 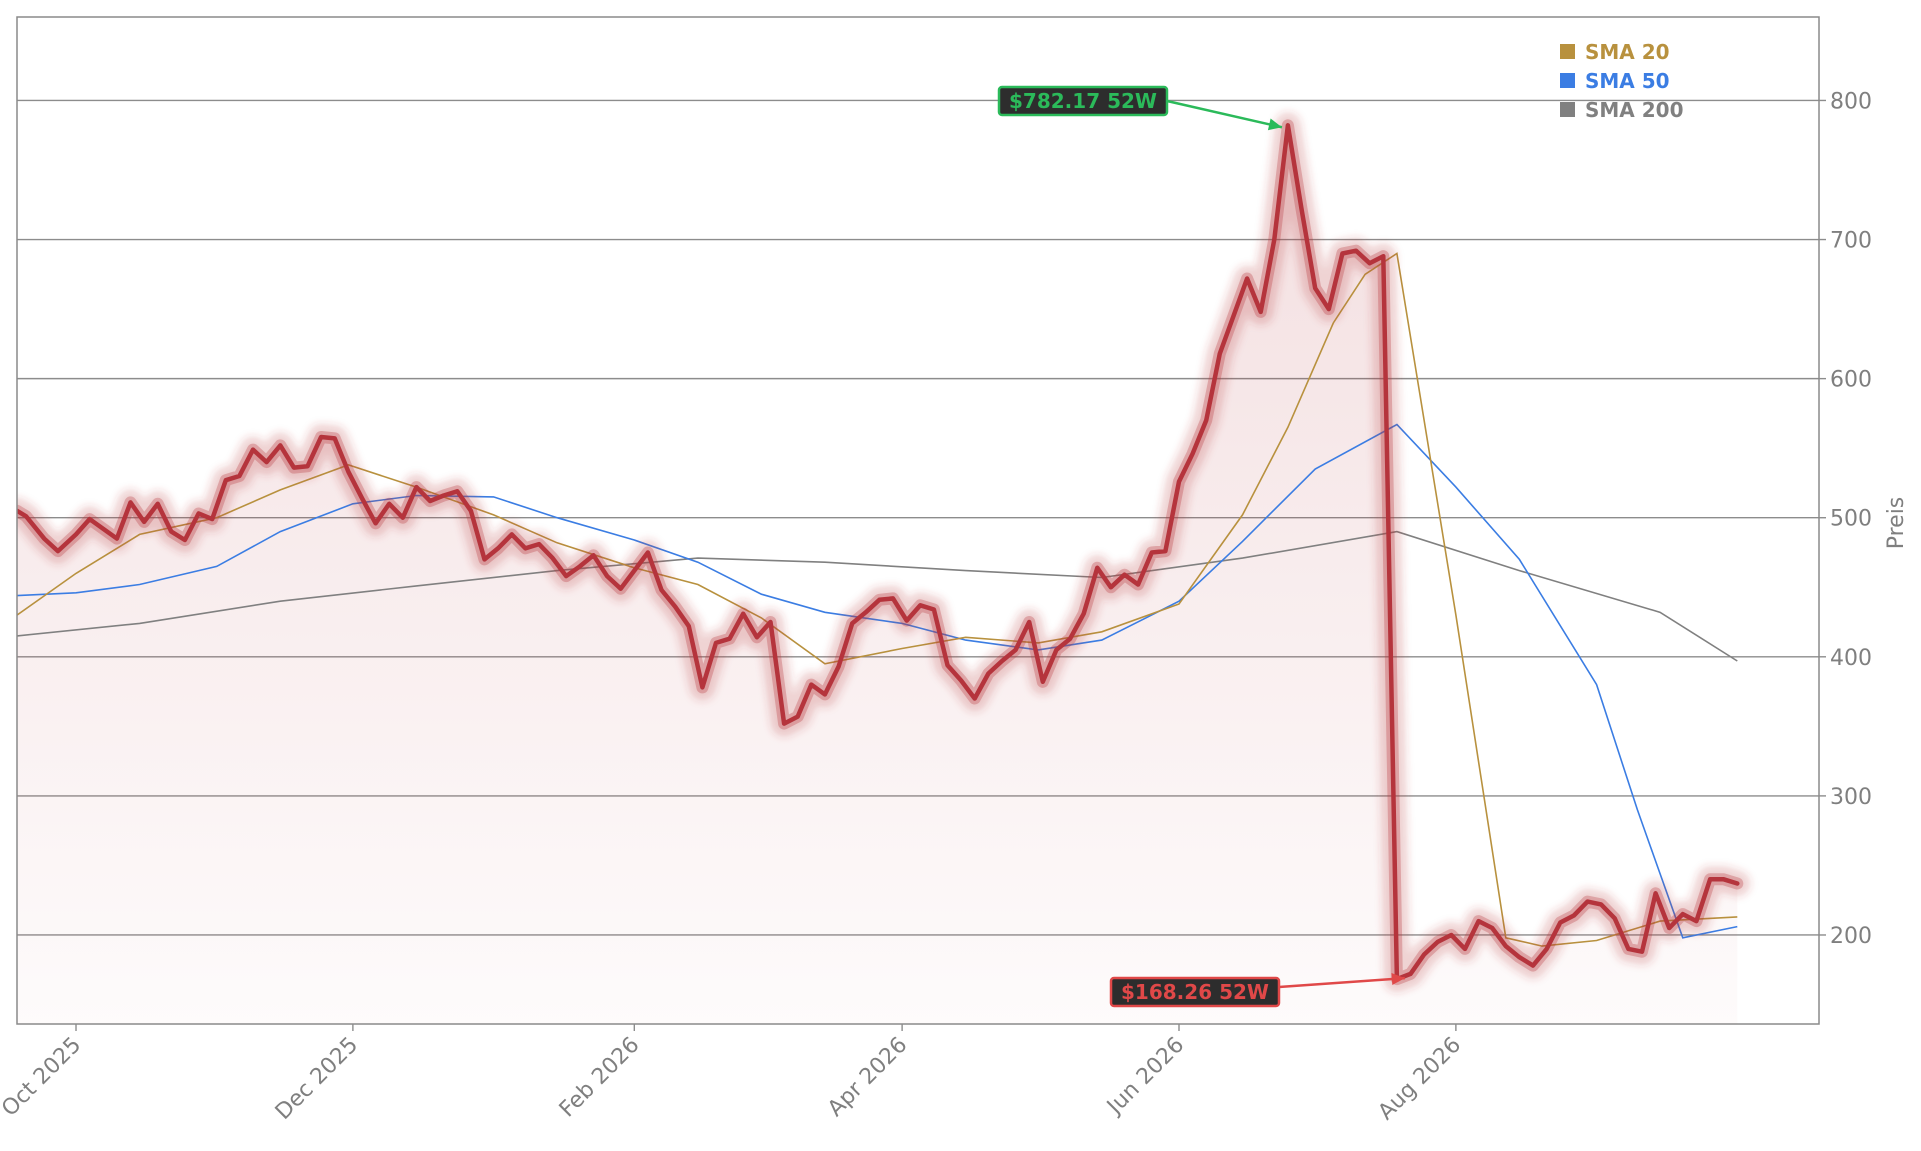 I want to click on x-tick-label: Dec 2025, so click(x=317, y=1079).